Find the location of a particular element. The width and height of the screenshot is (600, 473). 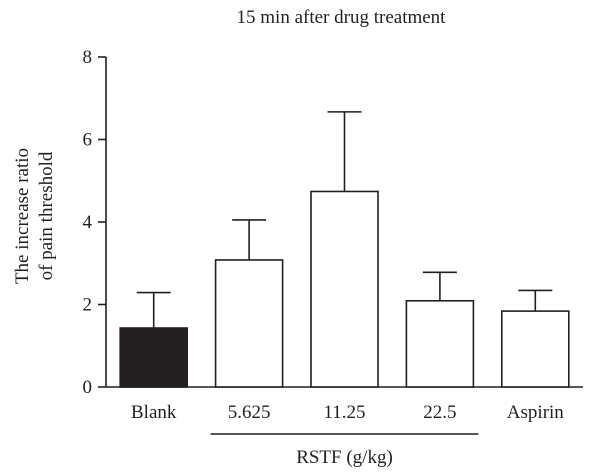

chart-title: 15 min after drug treatment is located at coordinates (342, 17).